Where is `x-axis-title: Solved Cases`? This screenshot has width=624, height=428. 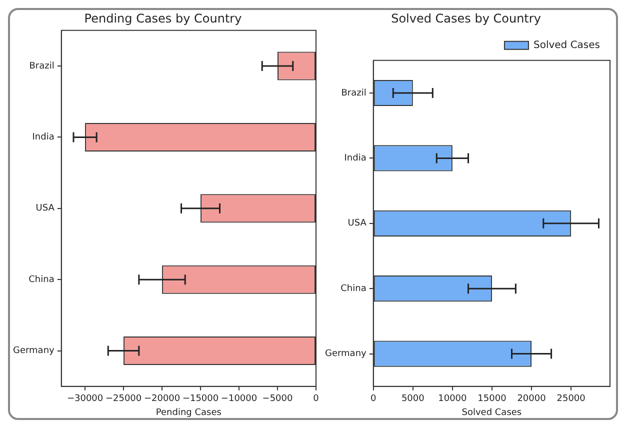
x-axis-title: Solved Cases is located at coordinates (492, 413).